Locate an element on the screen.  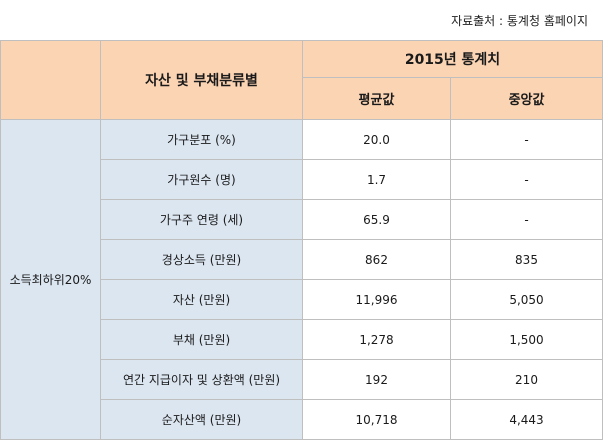
group-label-cell: 소득최하위20% is located at coordinates (50, 279).